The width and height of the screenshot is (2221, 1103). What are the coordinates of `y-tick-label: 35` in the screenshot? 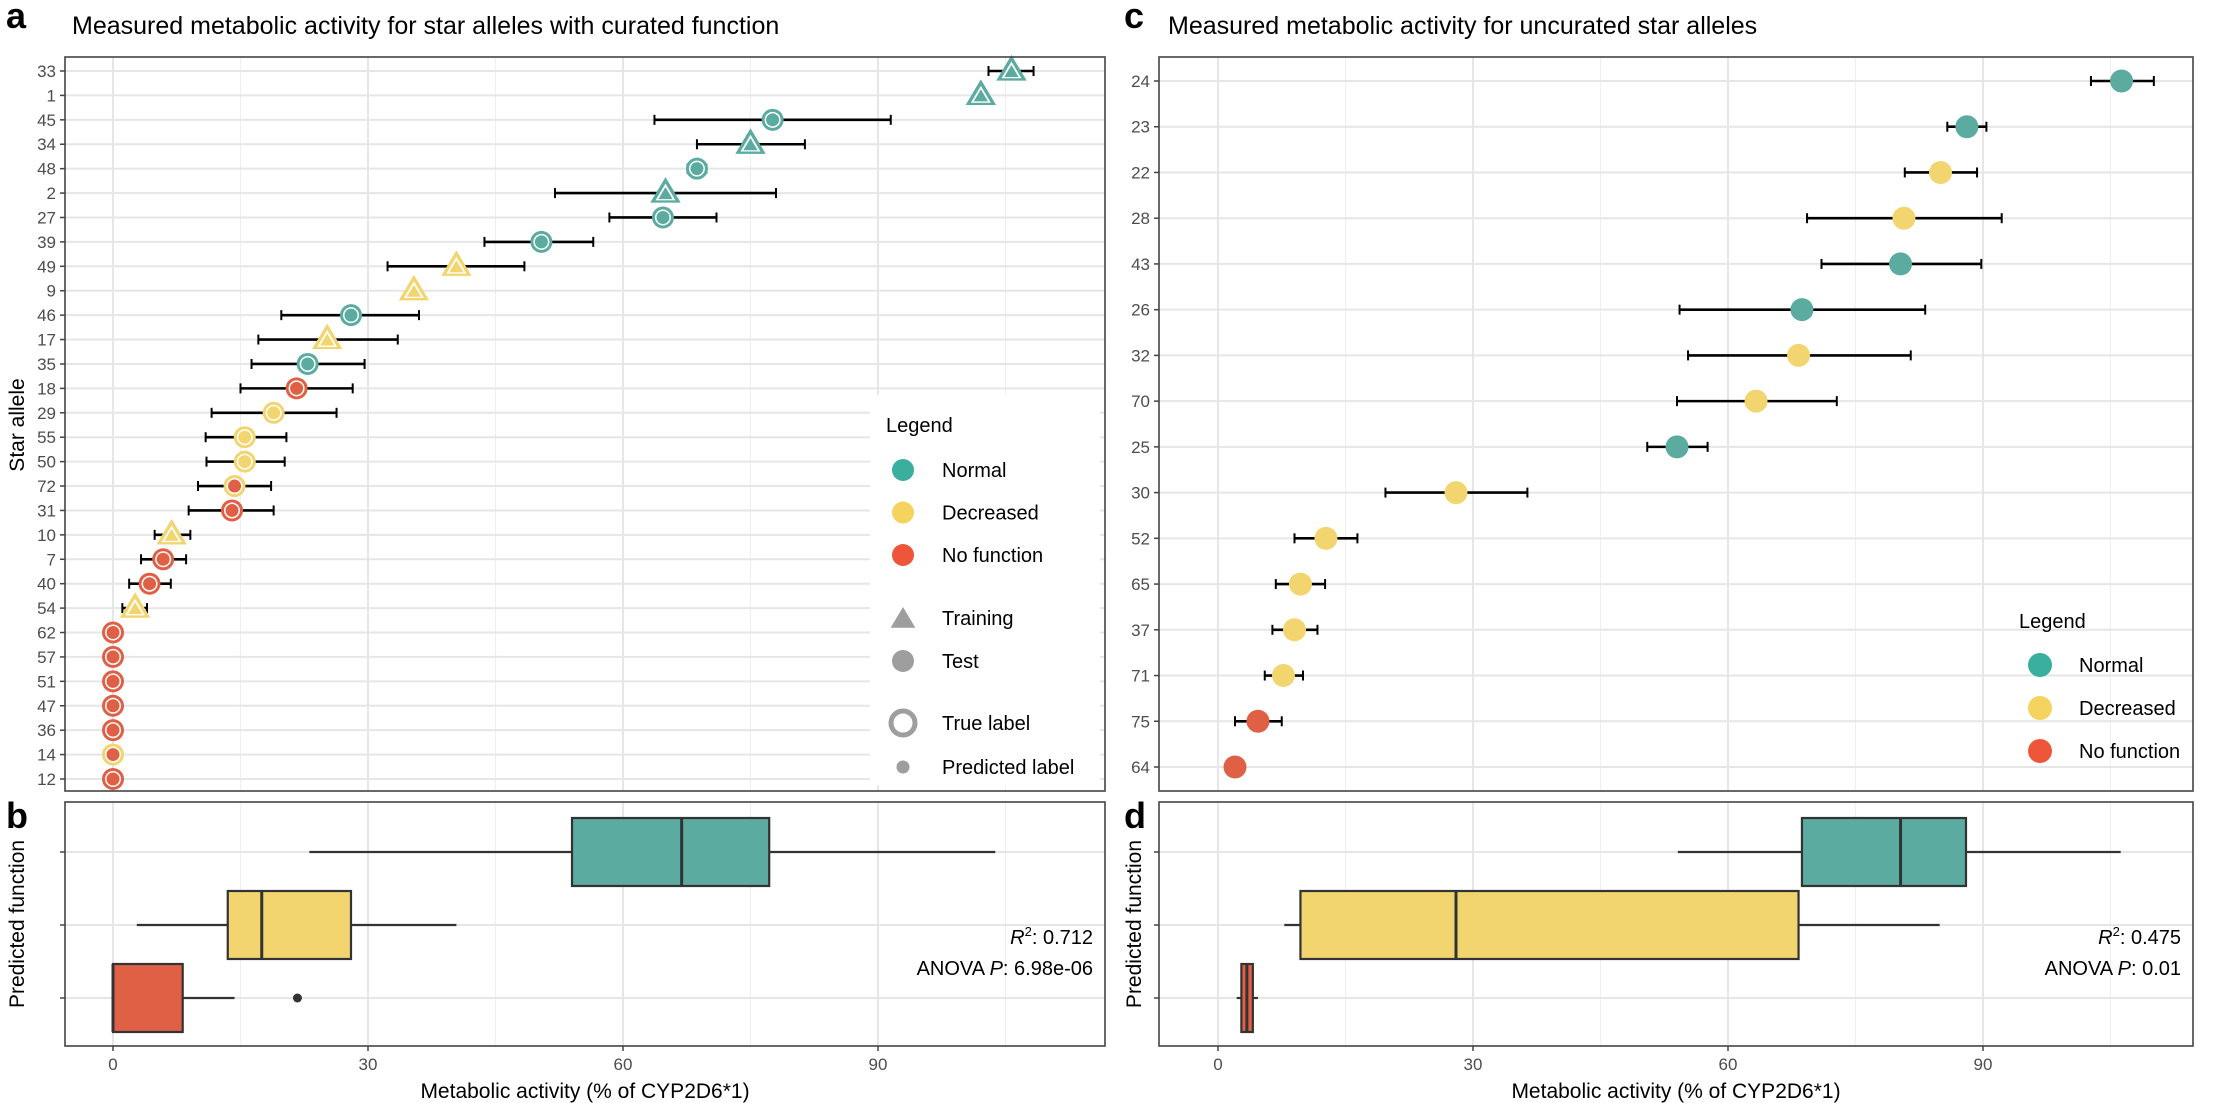 It's located at (46, 364).